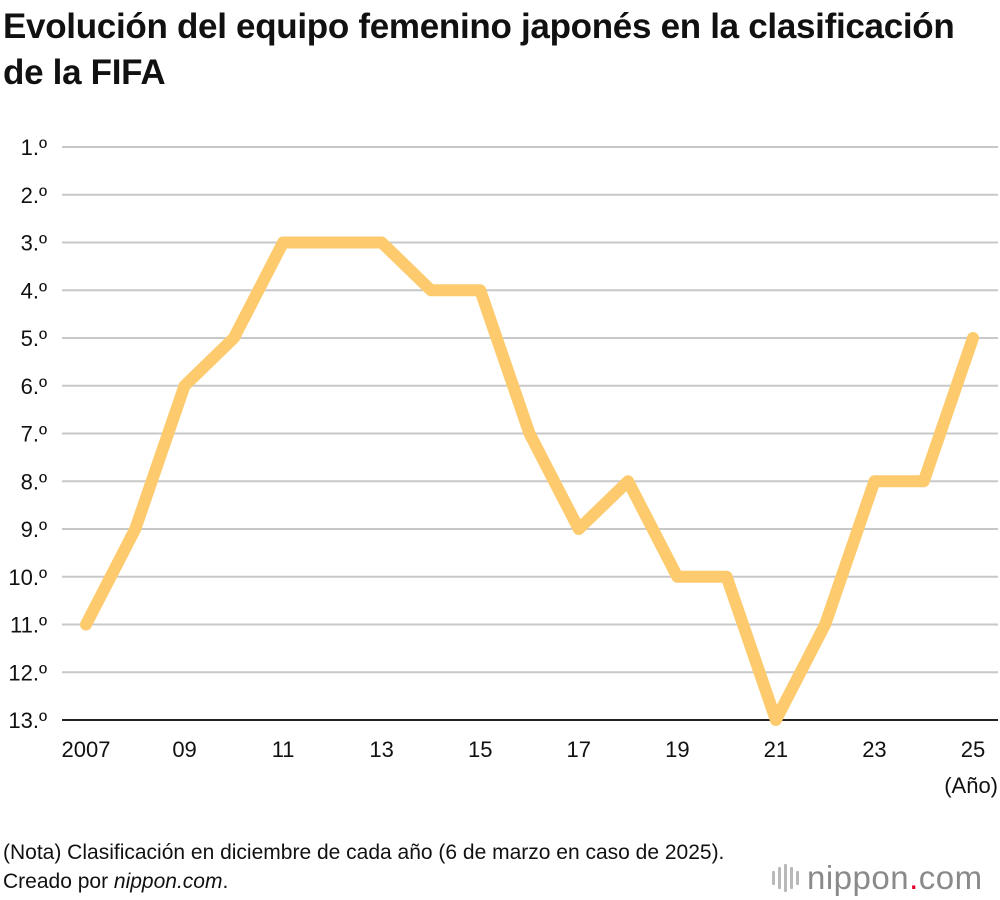 This screenshot has width=1000, height=900. Describe the element at coordinates (874, 749) in the screenshot. I see `x-tick-label: 23` at that location.